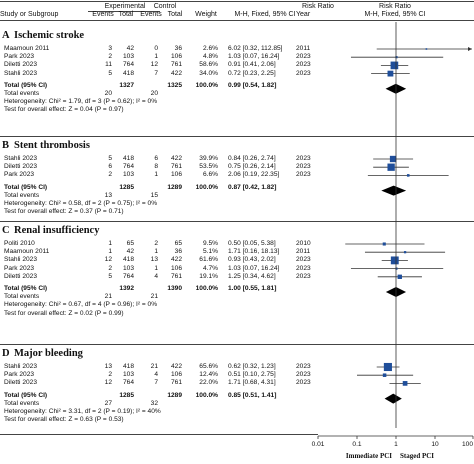 The image size is (474, 464). Describe the element at coordinates (128, 73) in the screenshot. I see `study-exp-total: 418` at that location.